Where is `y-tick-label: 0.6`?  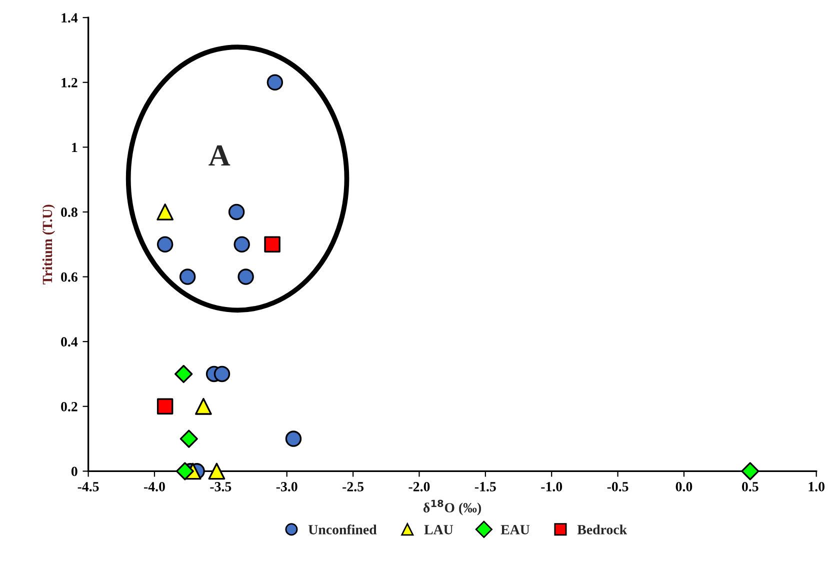
y-tick-label: 0.6 is located at coordinates (69, 277).